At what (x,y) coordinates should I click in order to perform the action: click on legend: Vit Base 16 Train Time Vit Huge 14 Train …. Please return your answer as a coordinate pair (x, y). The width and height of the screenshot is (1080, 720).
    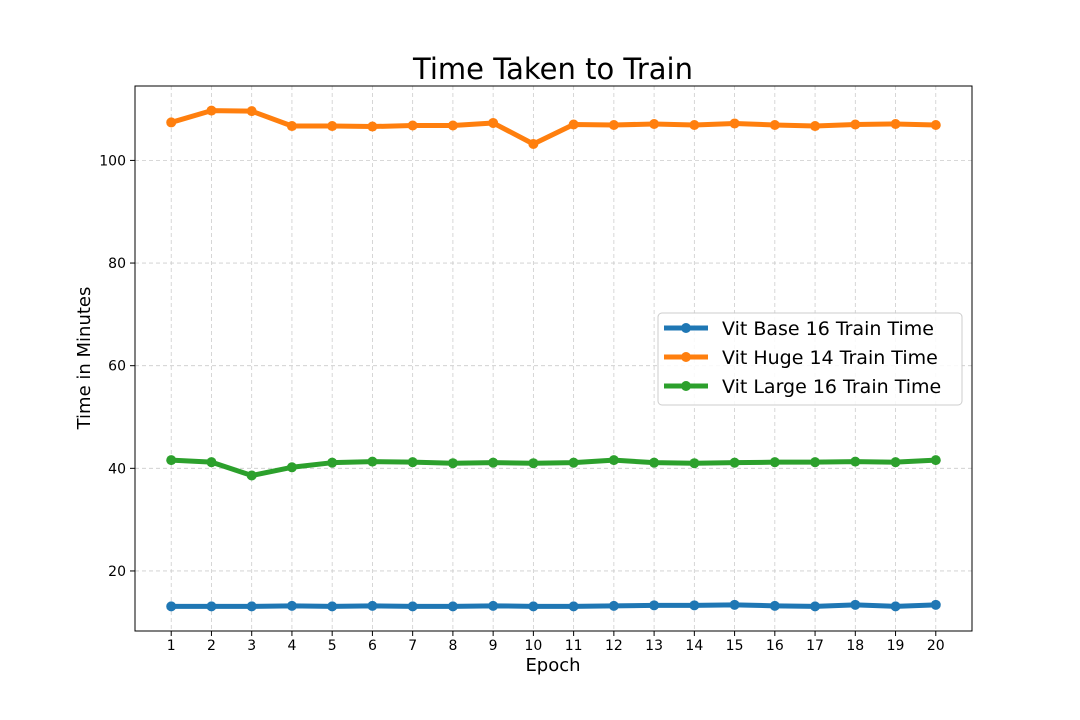
    Looking at the image, I should click on (810, 359).